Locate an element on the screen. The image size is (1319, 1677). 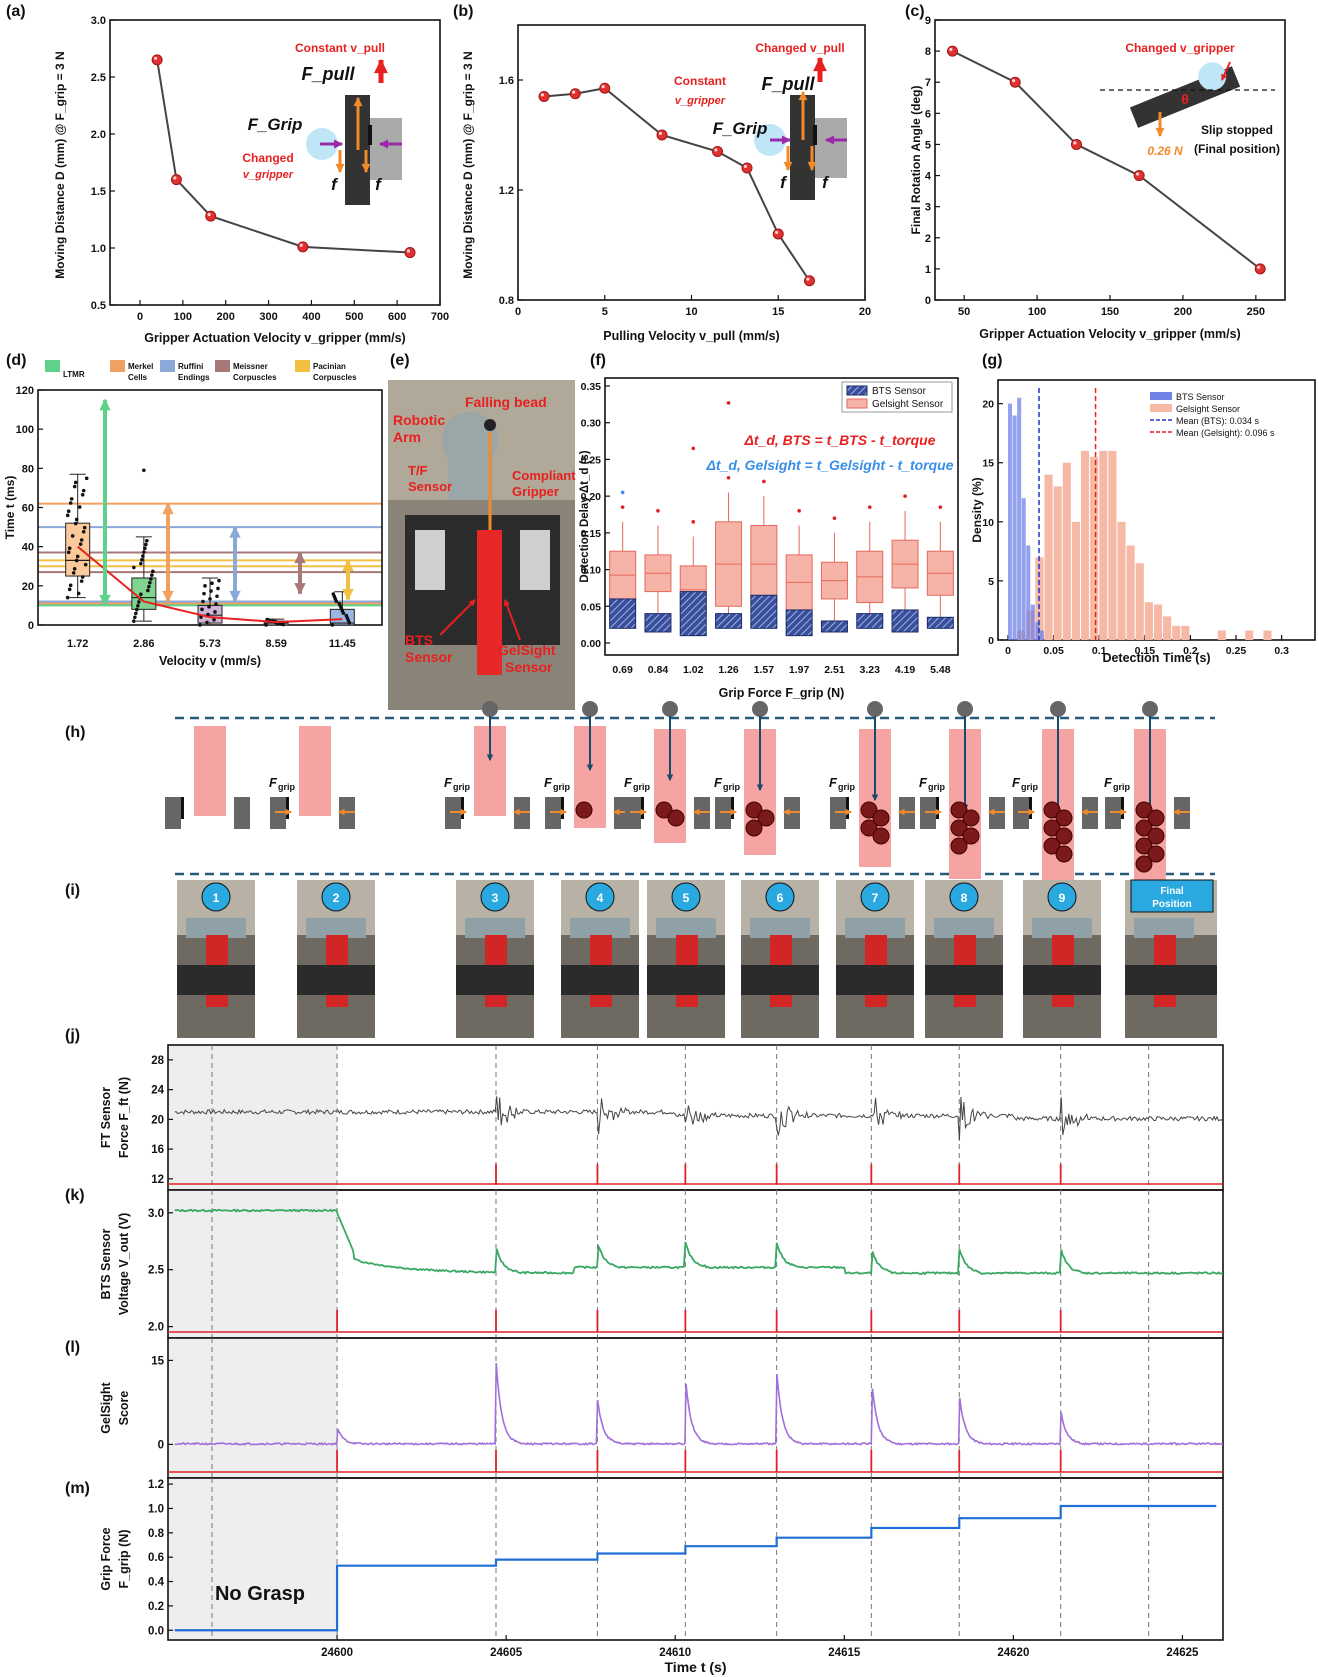
step-number-i: 3 is located at coordinates (495, 898).